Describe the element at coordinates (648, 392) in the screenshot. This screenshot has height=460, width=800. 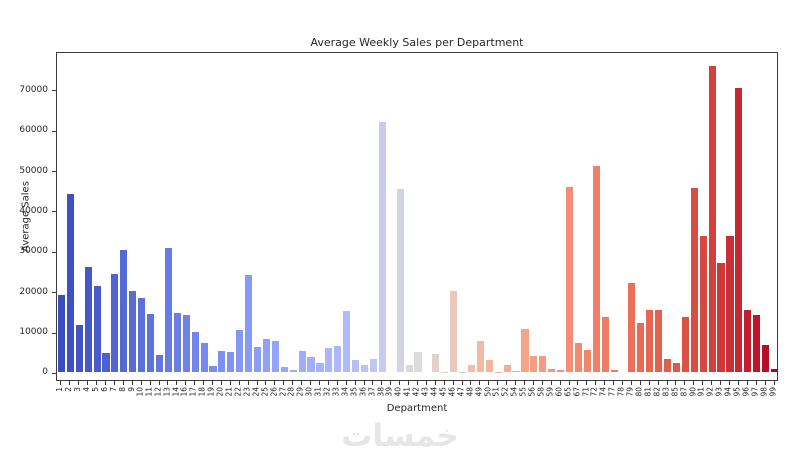
I see `x-tick-label-81: 81` at that location.